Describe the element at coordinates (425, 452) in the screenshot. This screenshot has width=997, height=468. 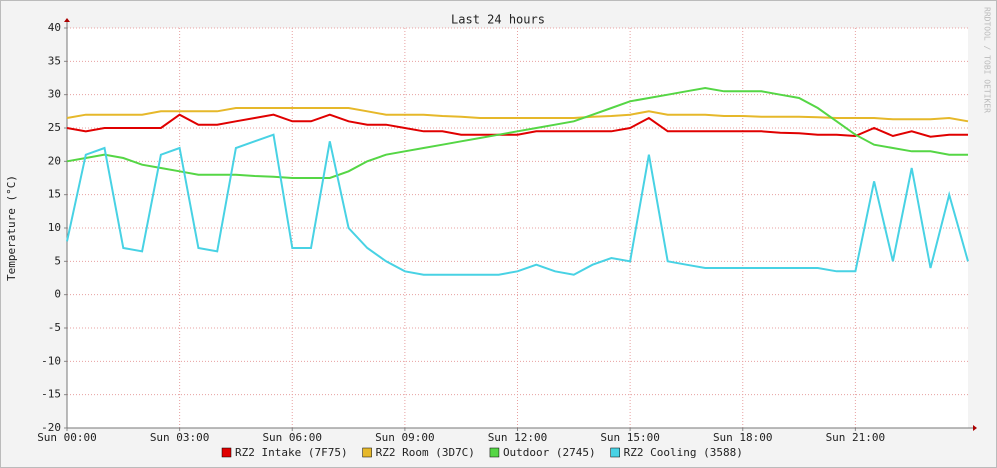
I see `legend-label: RZ2 Room (3D7C)` at that location.